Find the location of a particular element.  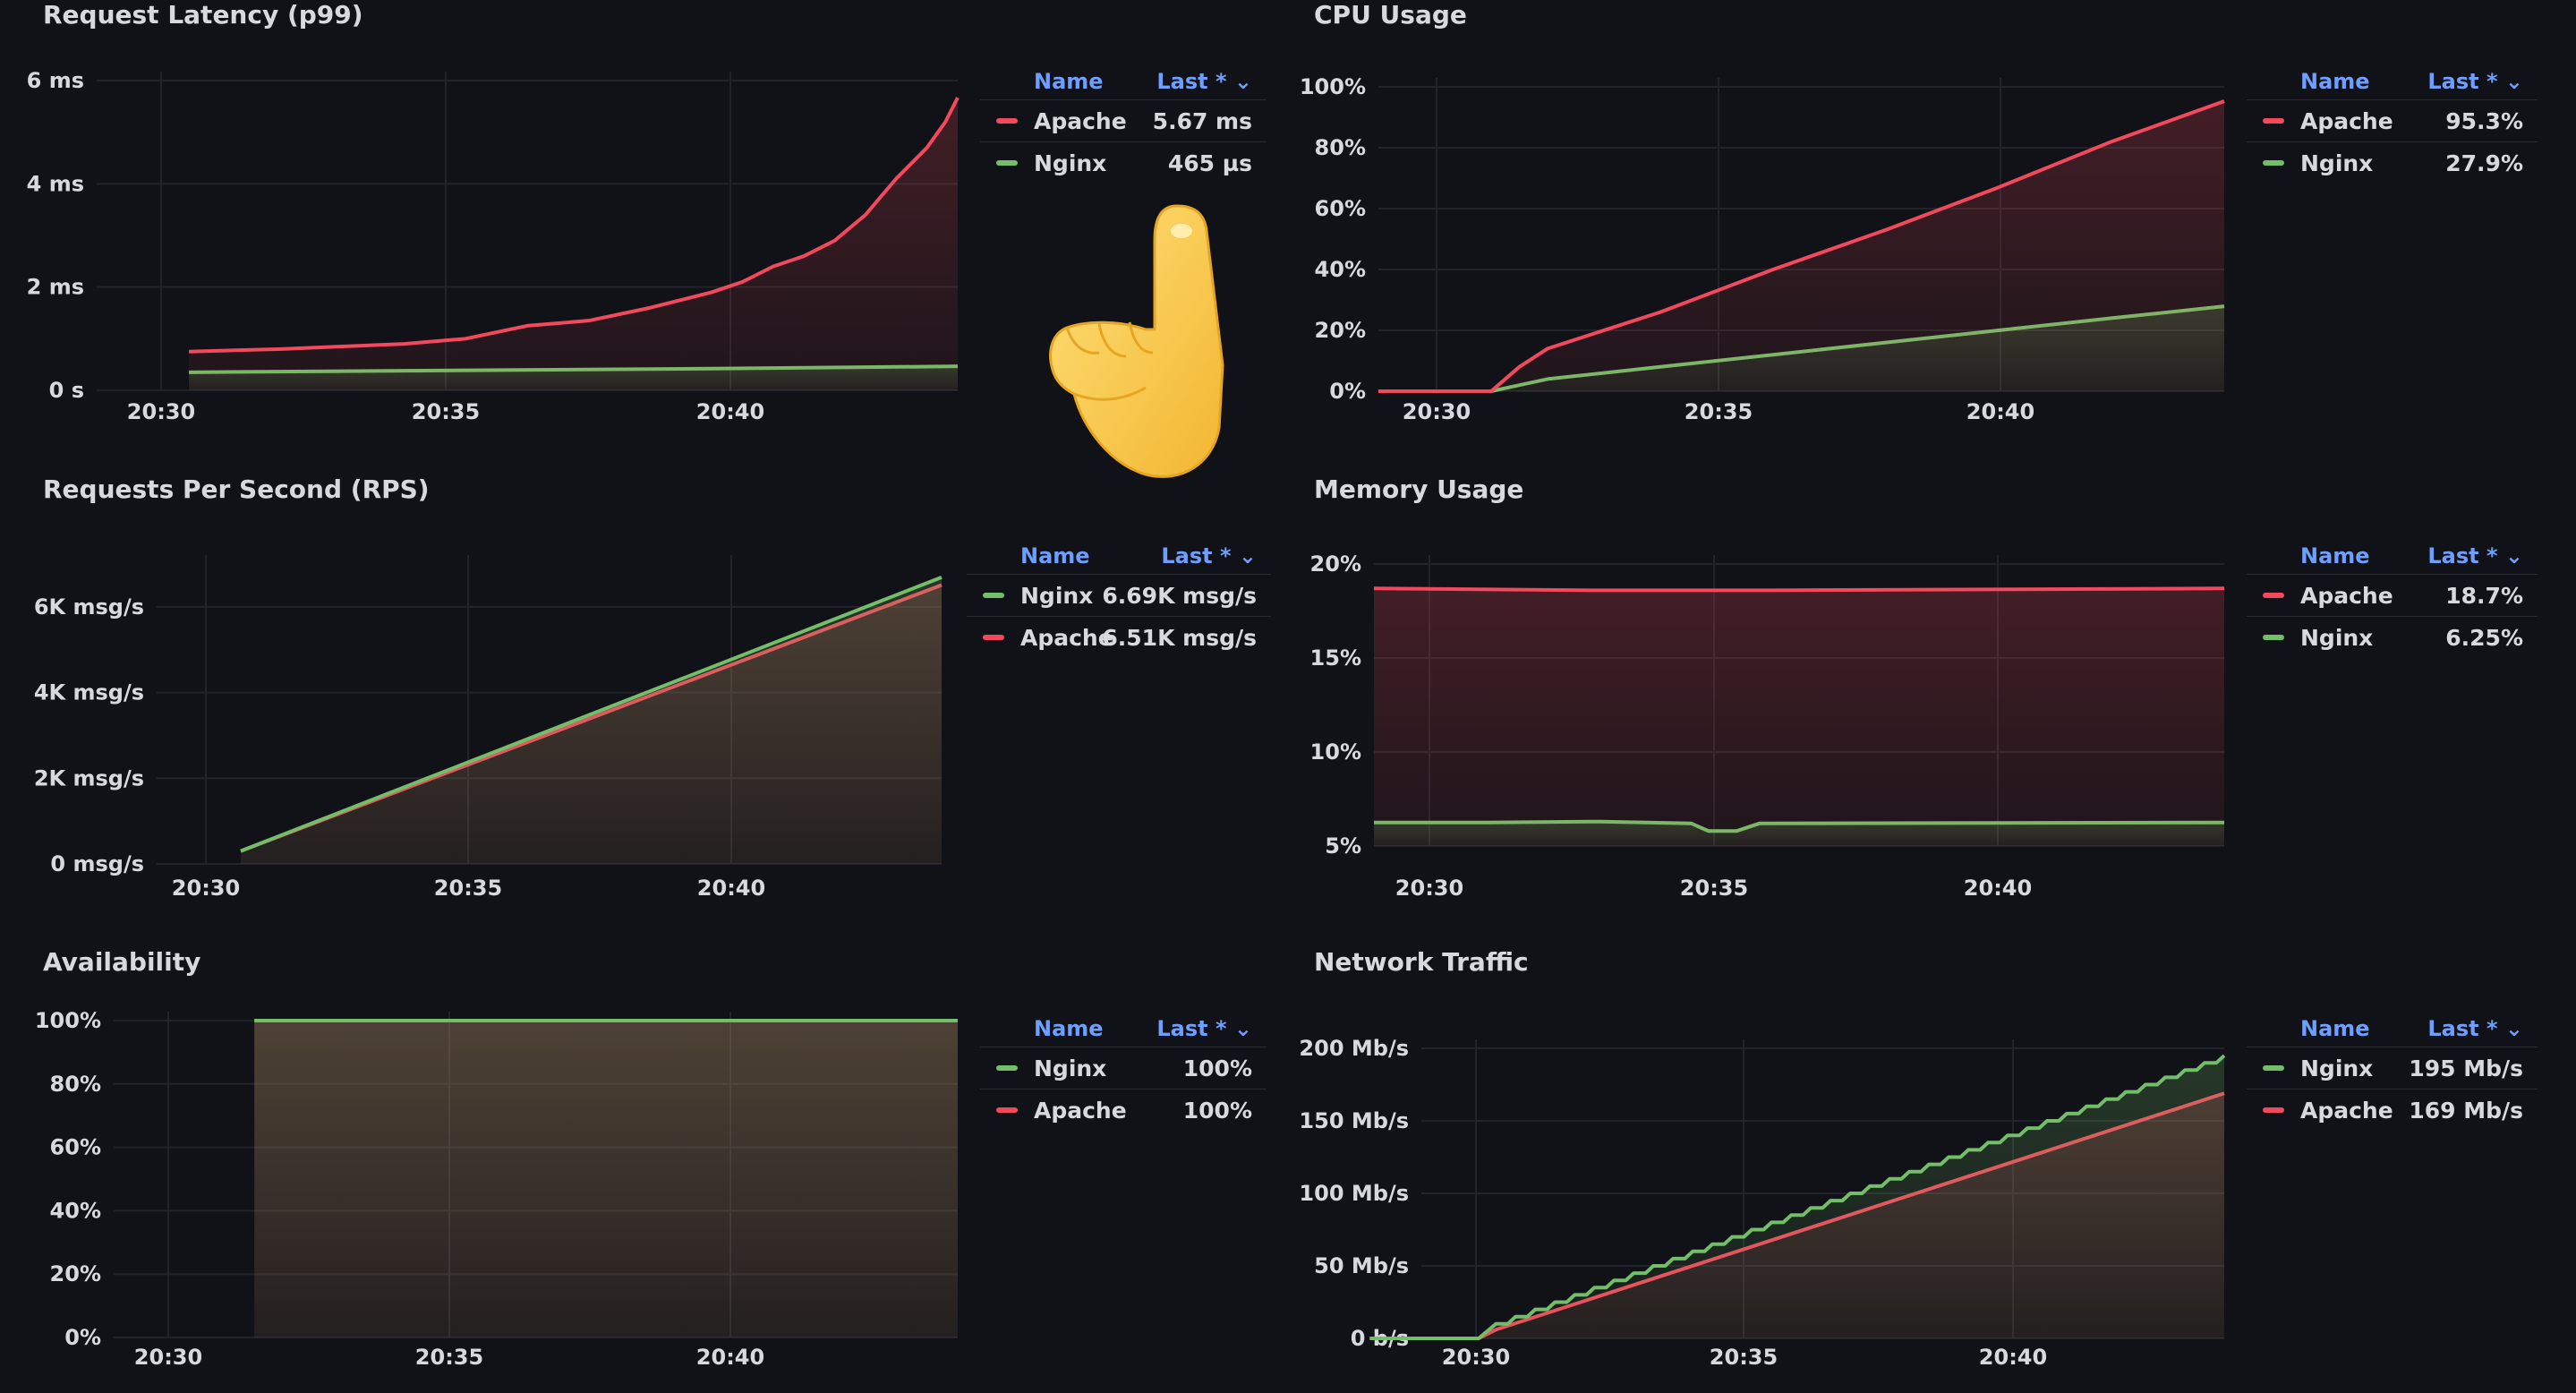

legend-item-apache: Apache 169 Mb/s is located at coordinates (2392, 1110).